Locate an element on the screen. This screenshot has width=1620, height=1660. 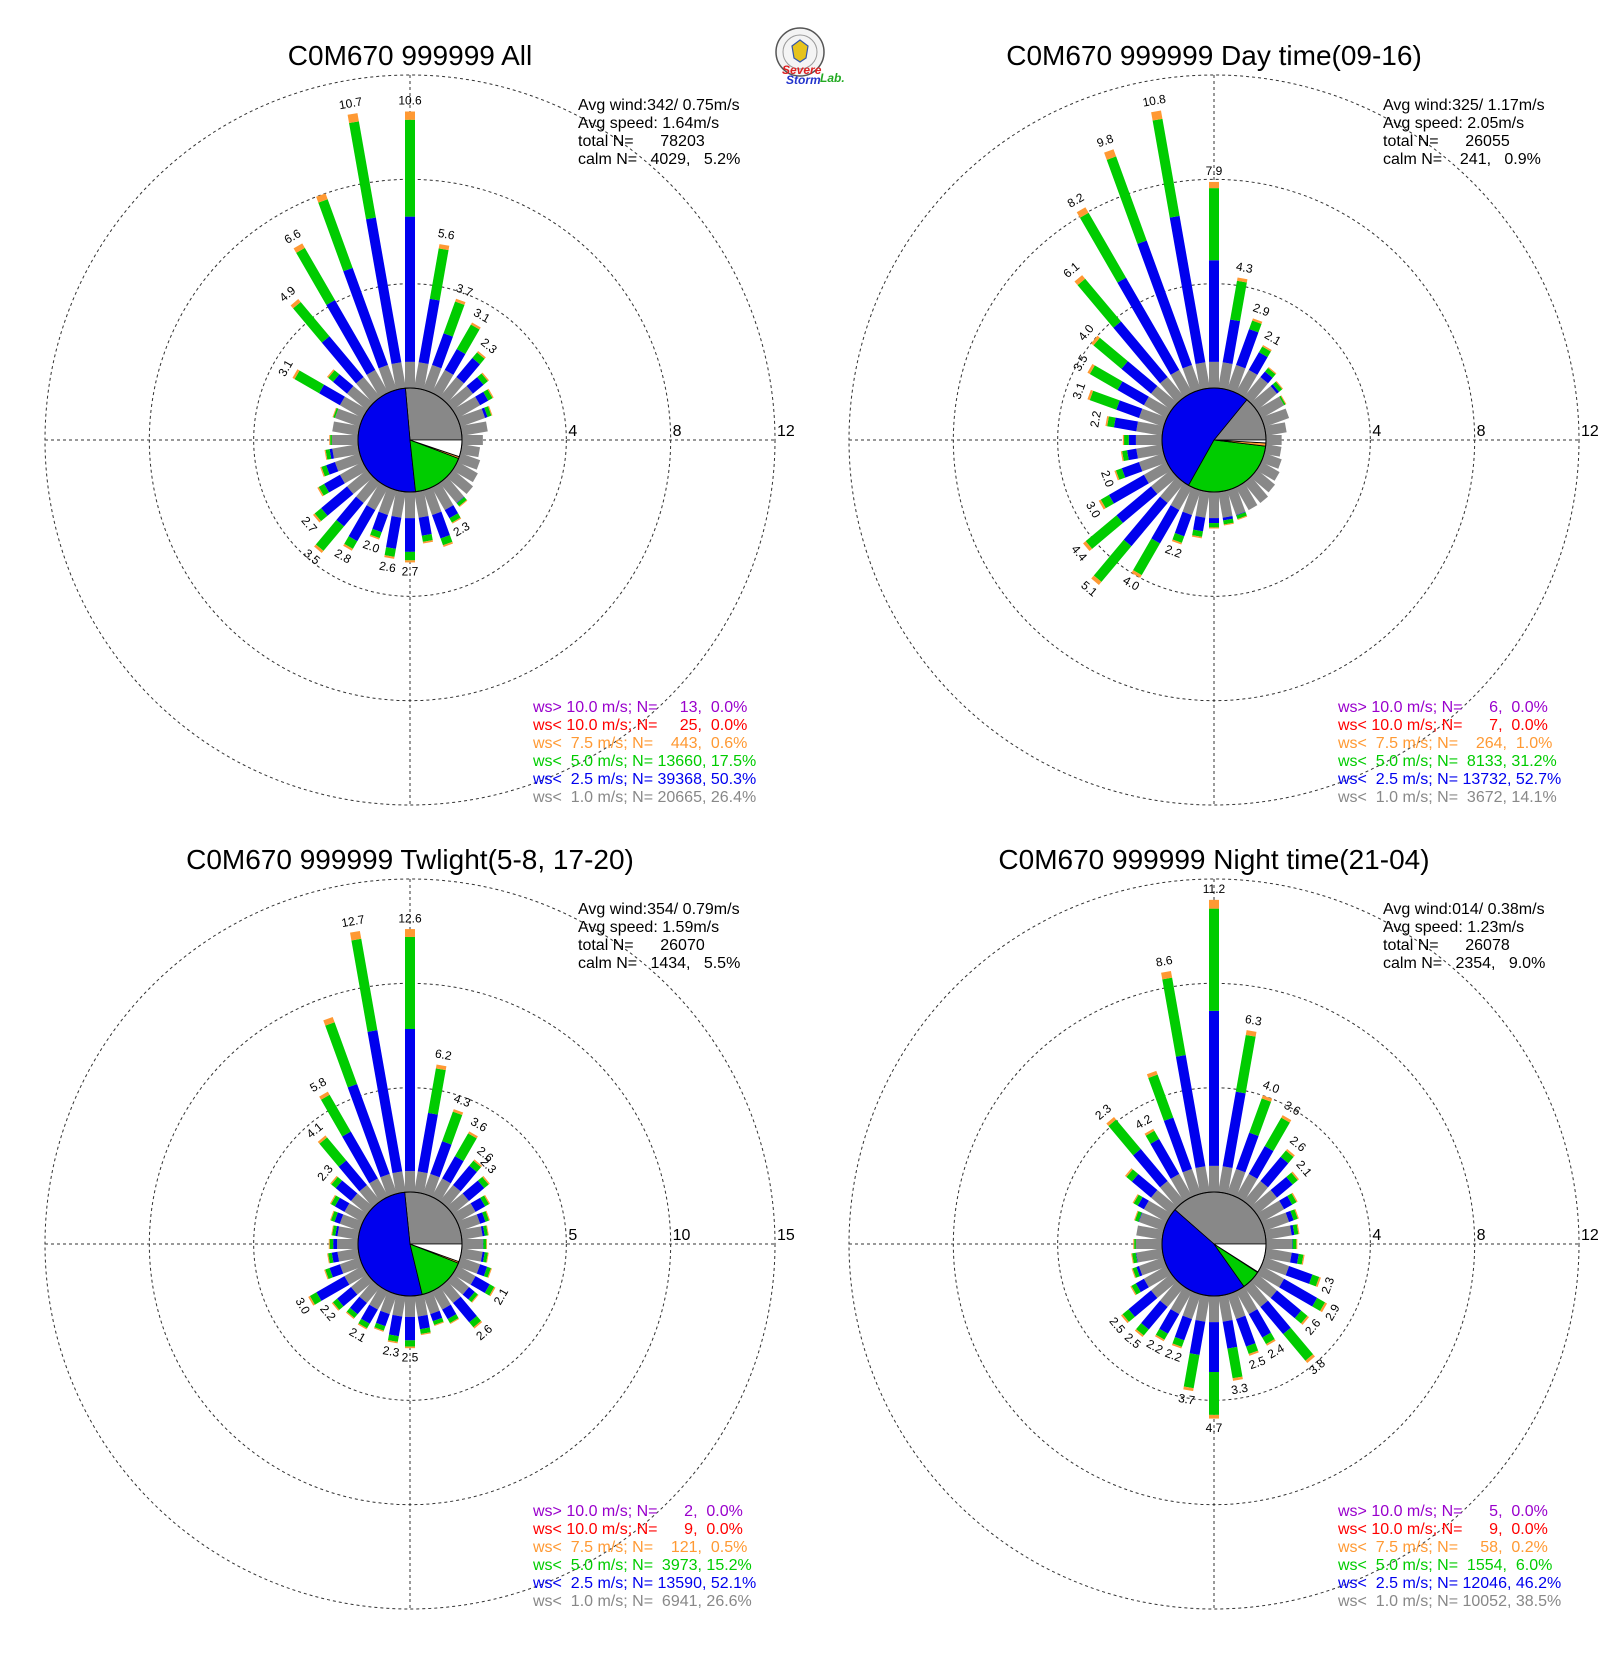
legend-entry: ws> 10.0 m/s; N= 6, 0.0% is located at coordinates (1442, 707).